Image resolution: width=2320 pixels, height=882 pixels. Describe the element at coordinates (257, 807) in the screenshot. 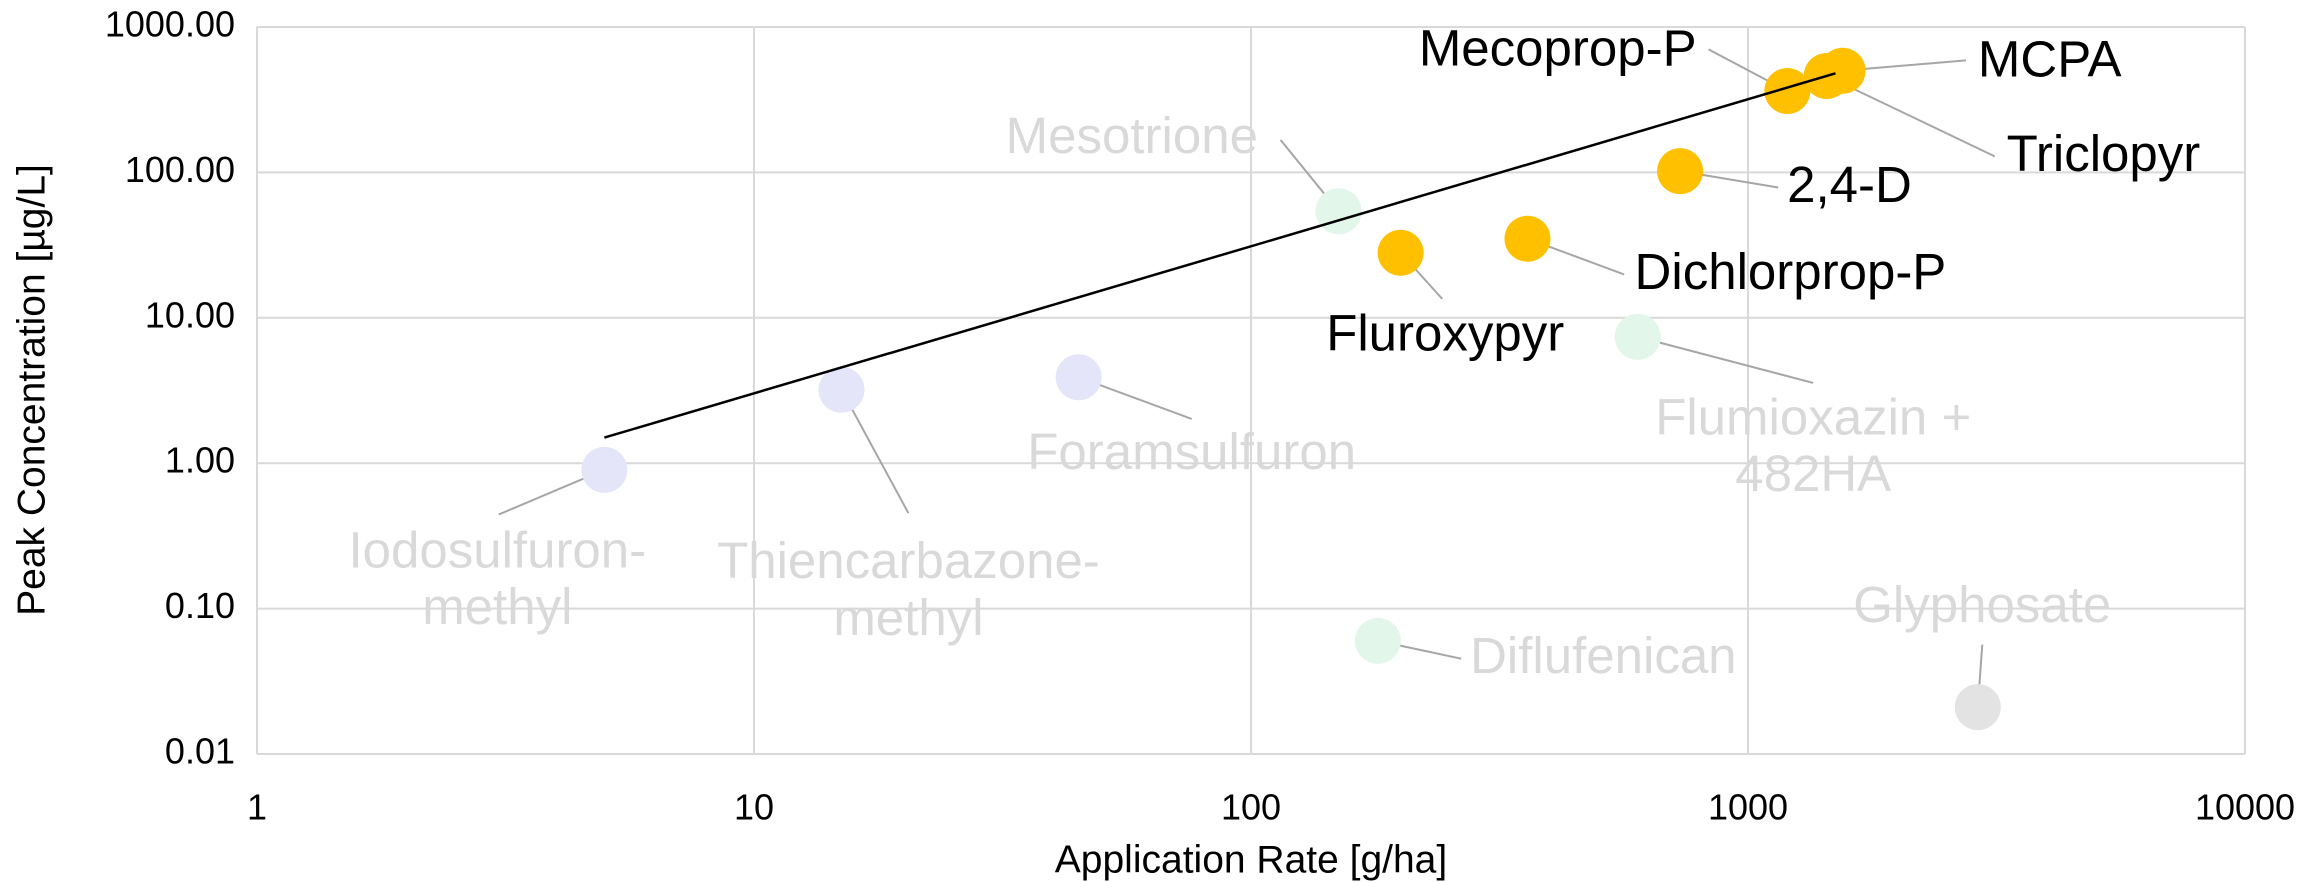

I see `x-tick-label: 1` at that location.